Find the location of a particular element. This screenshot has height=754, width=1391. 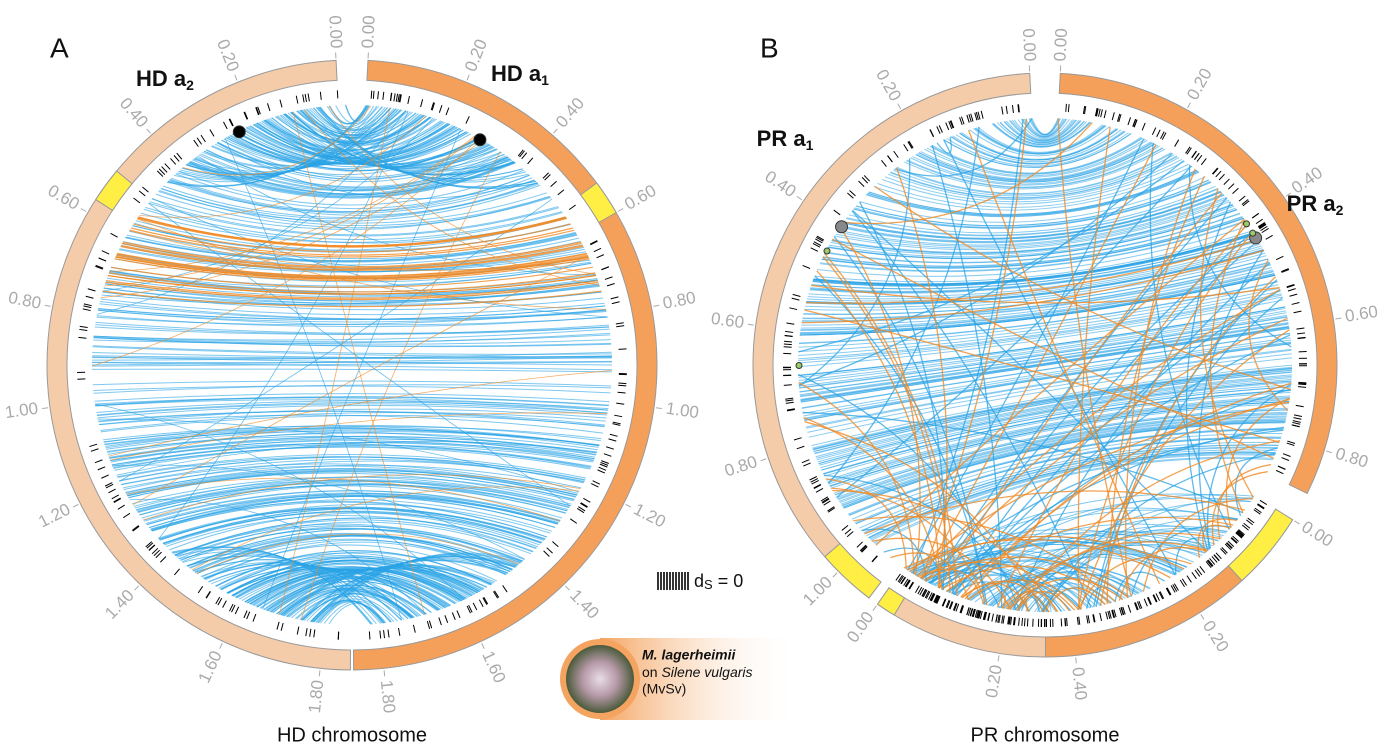

link is located at coordinates (351, 313).